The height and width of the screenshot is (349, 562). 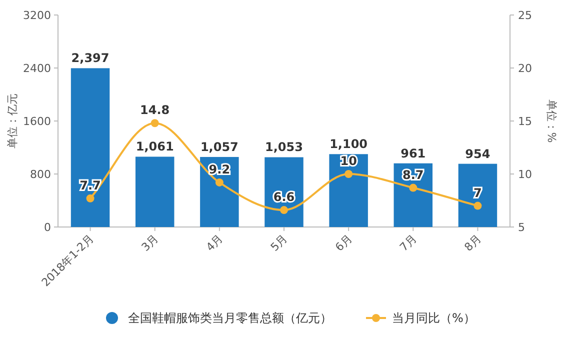 What do you see at coordinates (37, 121) in the screenshot?
I see `y-tick-label: 1600` at bounding box center [37, 121].